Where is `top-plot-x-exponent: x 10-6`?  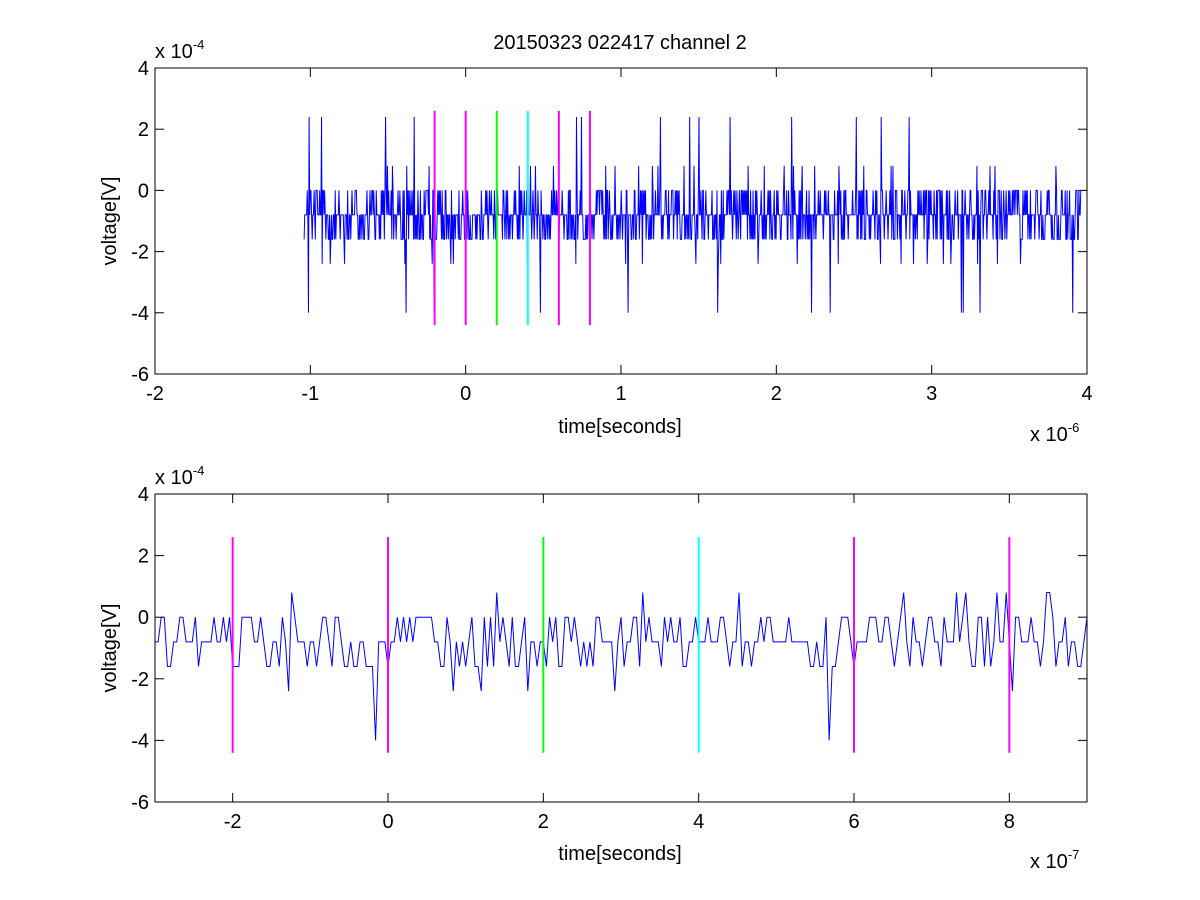
top-plot-x-exponent: x 10-6 is located at coordinates (1054, 433).